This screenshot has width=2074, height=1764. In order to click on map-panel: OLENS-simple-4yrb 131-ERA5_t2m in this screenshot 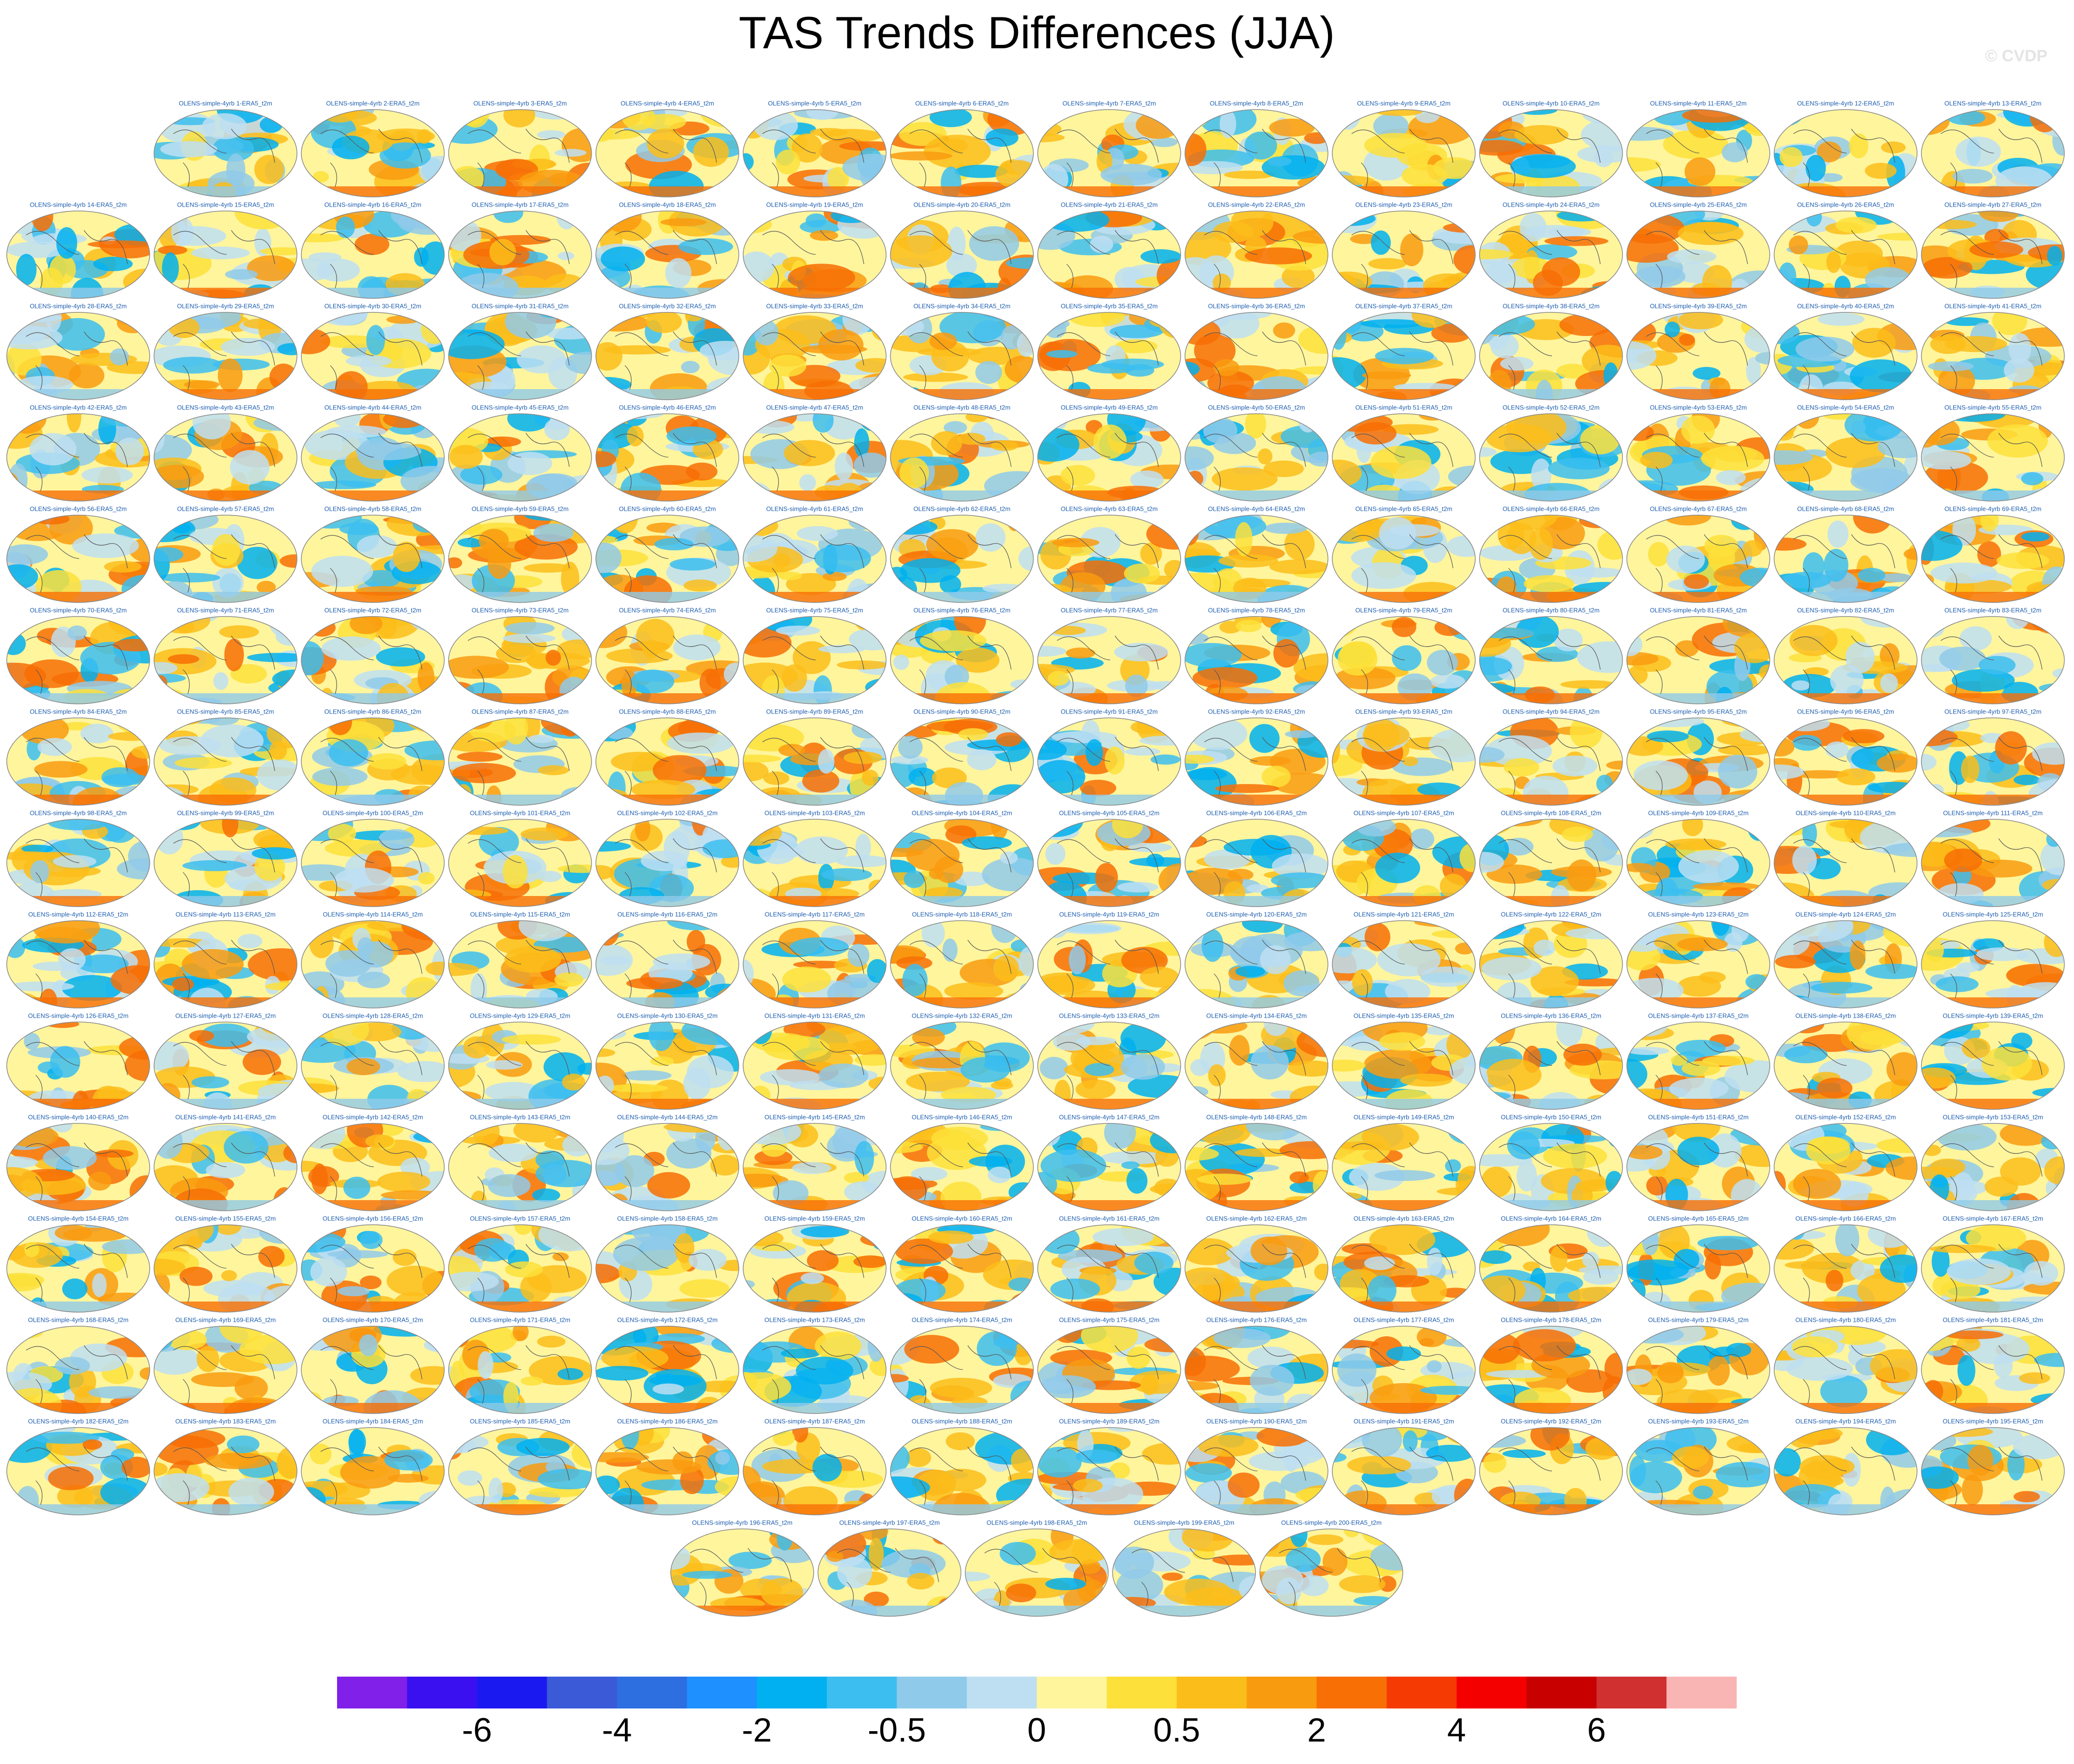, I will do `click(815, 1061)`.